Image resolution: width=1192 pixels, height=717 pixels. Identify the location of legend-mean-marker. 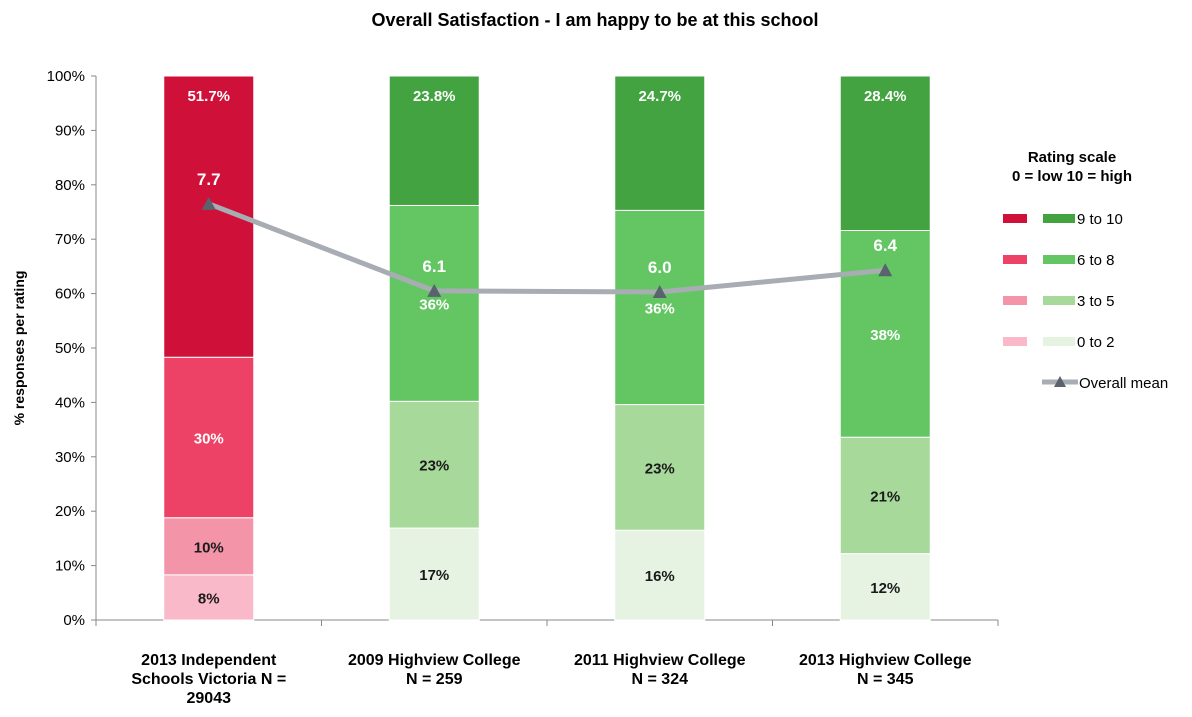
(1060, 381).